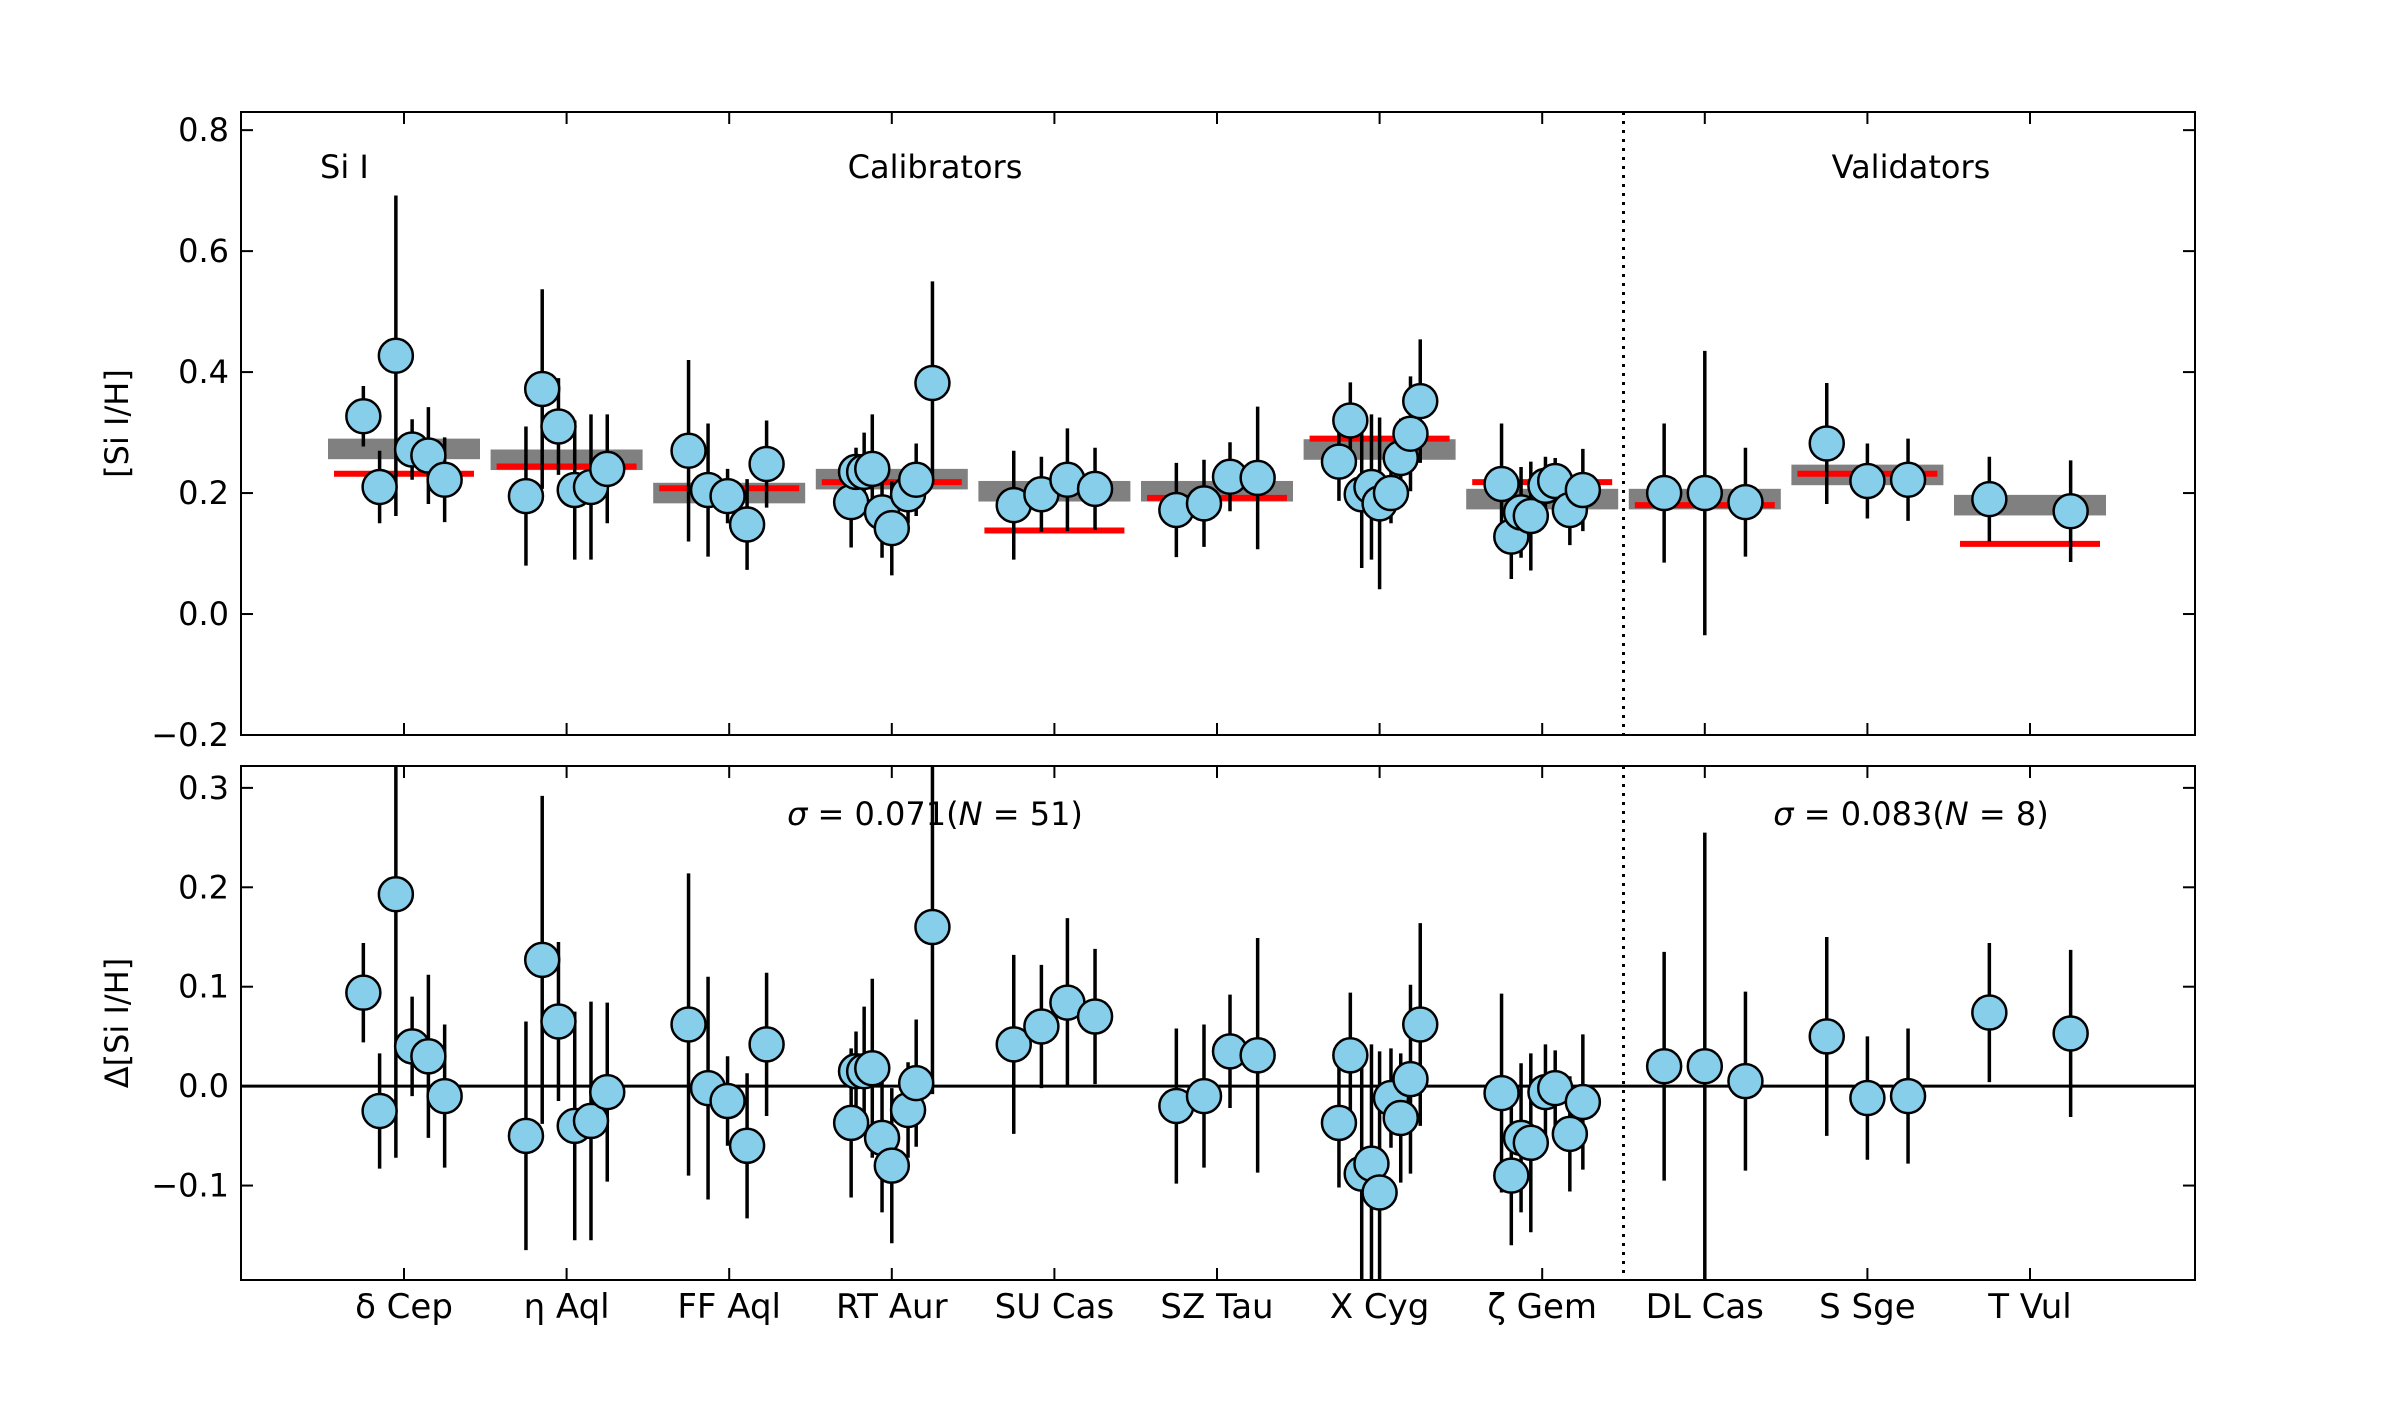  What do you see at coordinates (1033, 814) in the screenshot?
I see `sigma-calibrators-part-4: = 51)` at bounding box center [1033, 814].